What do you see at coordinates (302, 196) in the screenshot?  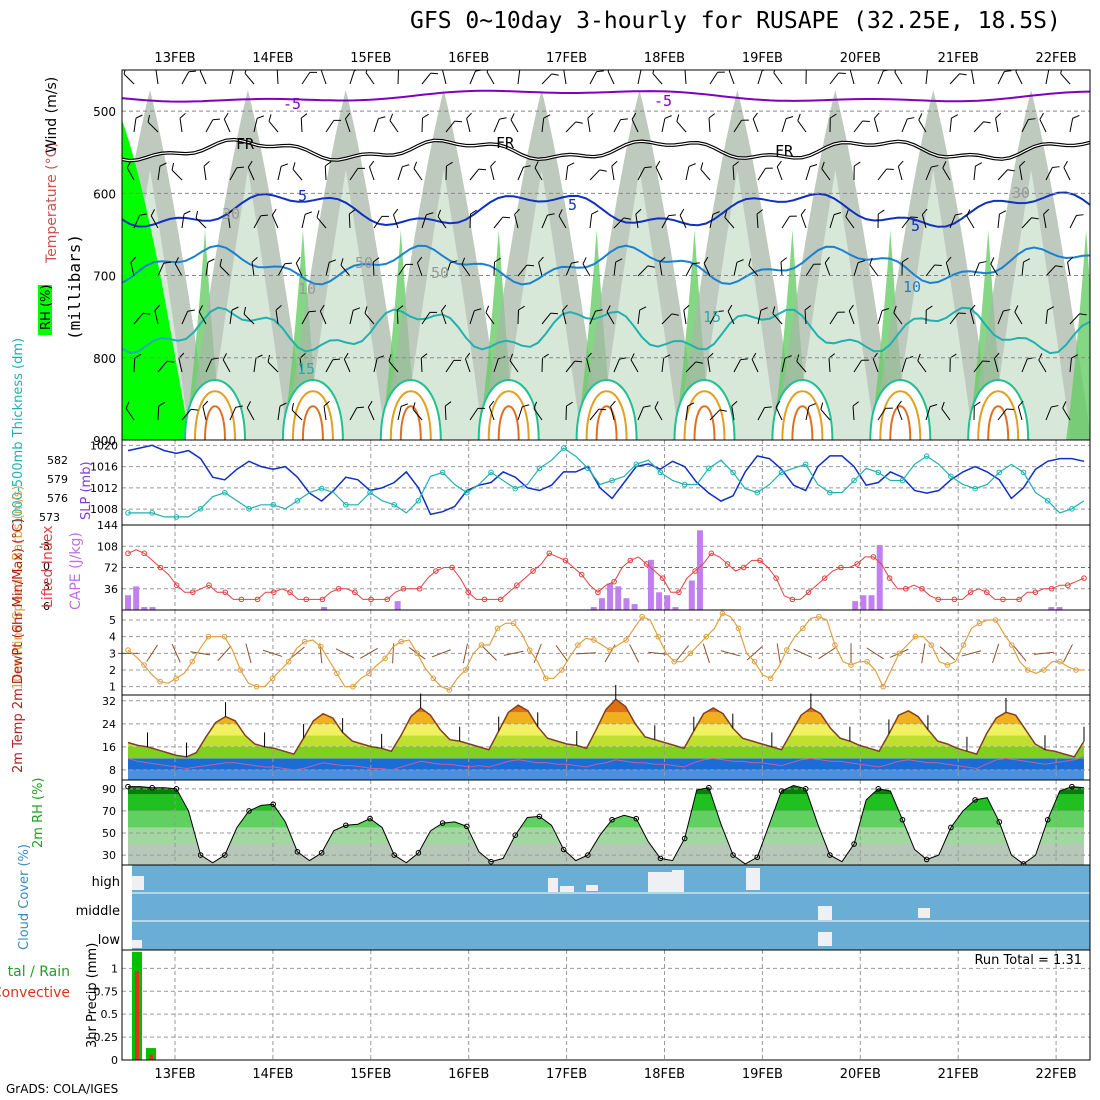 I see `contour-label: 5` at bounding box center [302, 196].